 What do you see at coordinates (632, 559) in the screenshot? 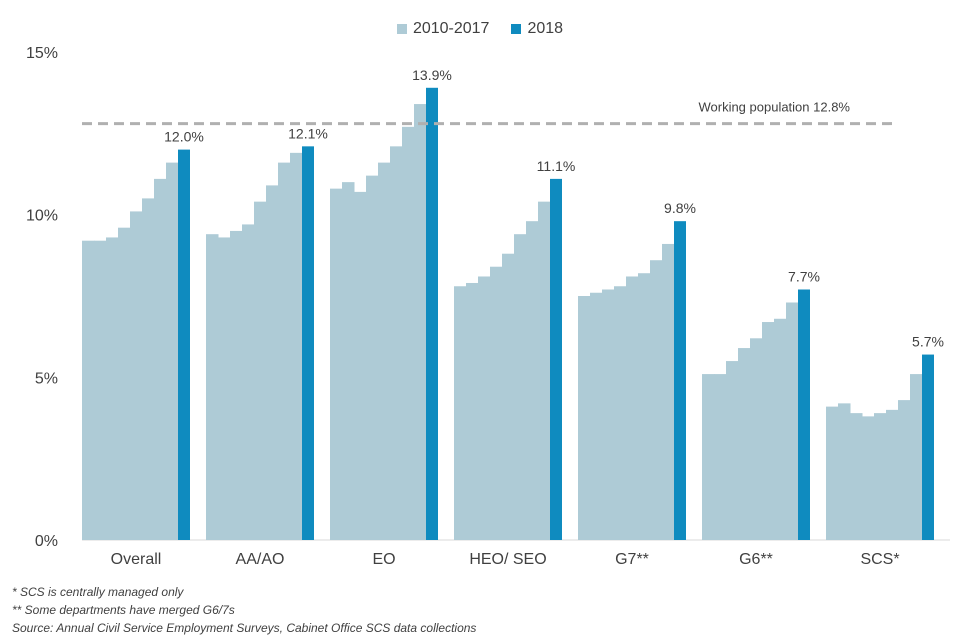
I see `x-tick-label: G7**` at bounding box center [632, 559].